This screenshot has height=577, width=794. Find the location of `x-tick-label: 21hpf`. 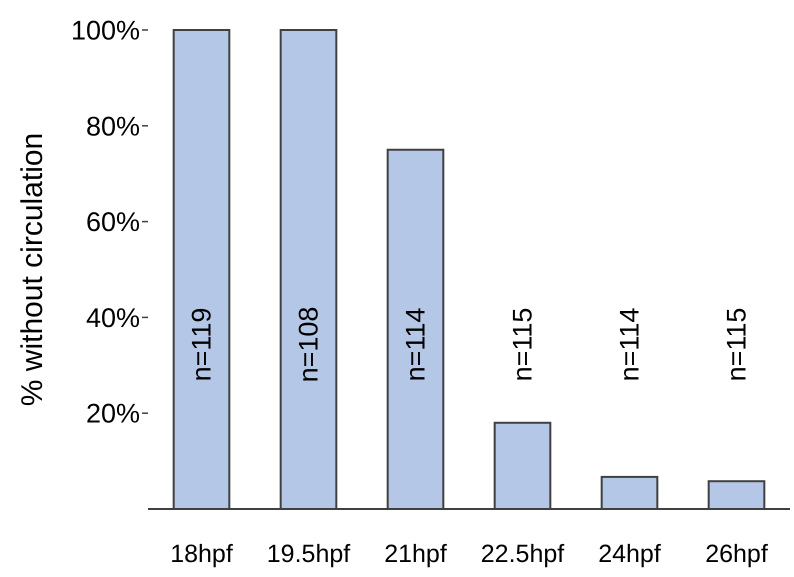

x-tick-label: 21hpf is located at coordinates (415, 554).